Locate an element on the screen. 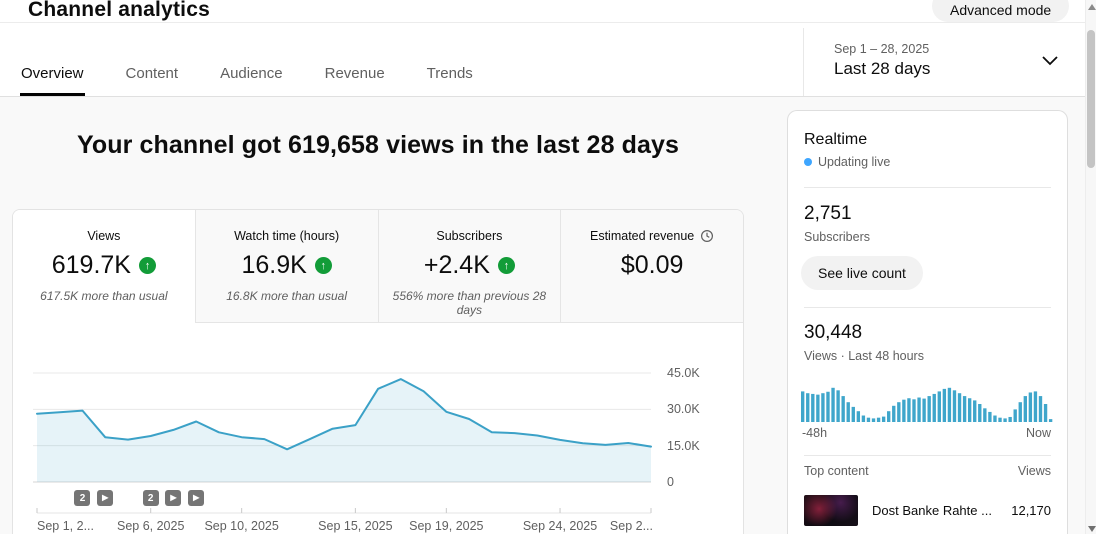 The image size is (1096, 534). realtime-status: Updating live is located at coordinates (847, 162).